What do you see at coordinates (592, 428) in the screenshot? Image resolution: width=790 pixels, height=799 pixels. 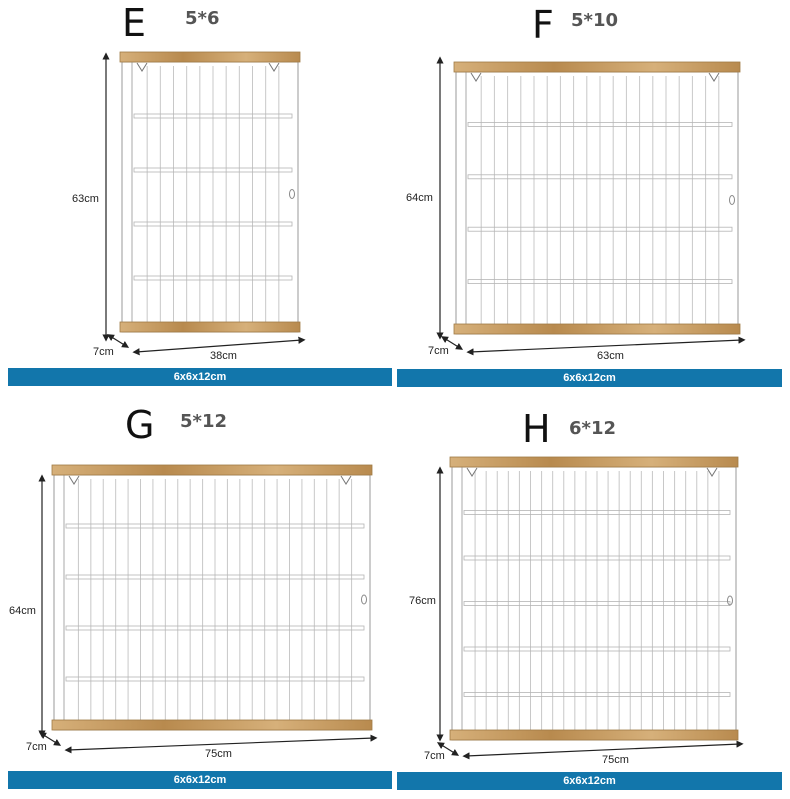 I see `grid-size-label: 6*12` at bounding box center [592, 428].